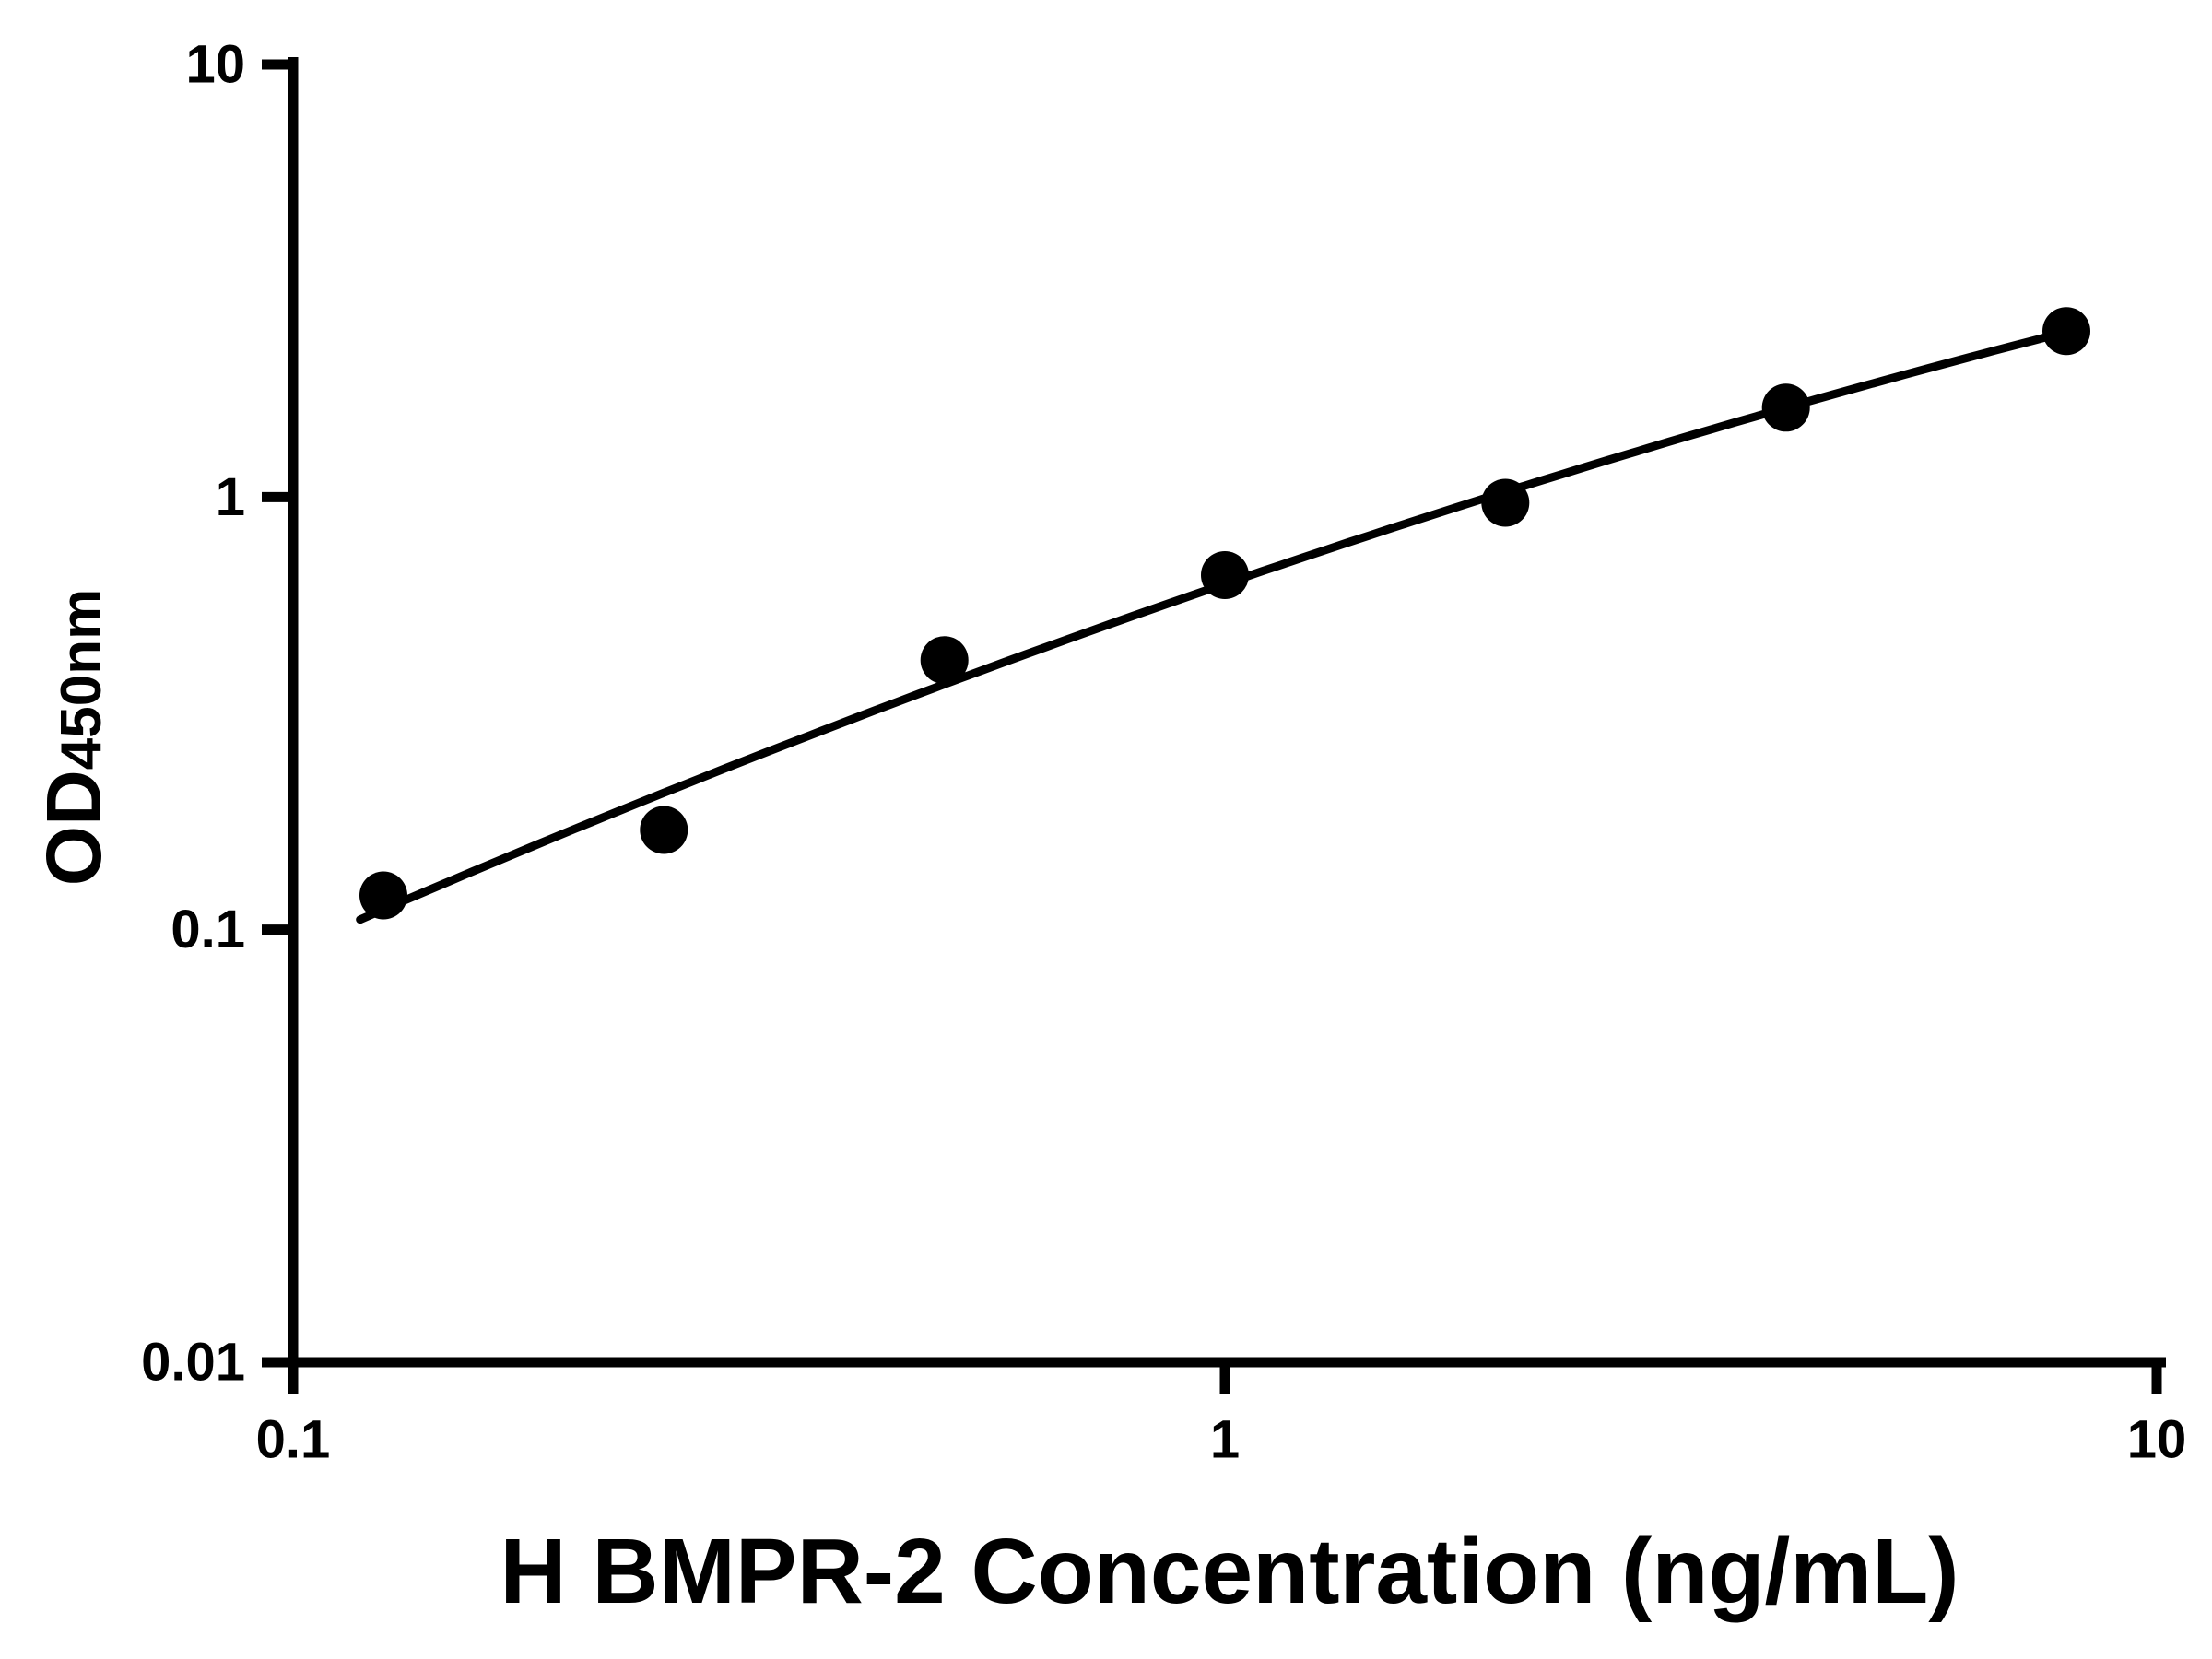 This screenshot has height=1659, width=2212. I want to click on y-tick-label: 10, so click(215, 65).